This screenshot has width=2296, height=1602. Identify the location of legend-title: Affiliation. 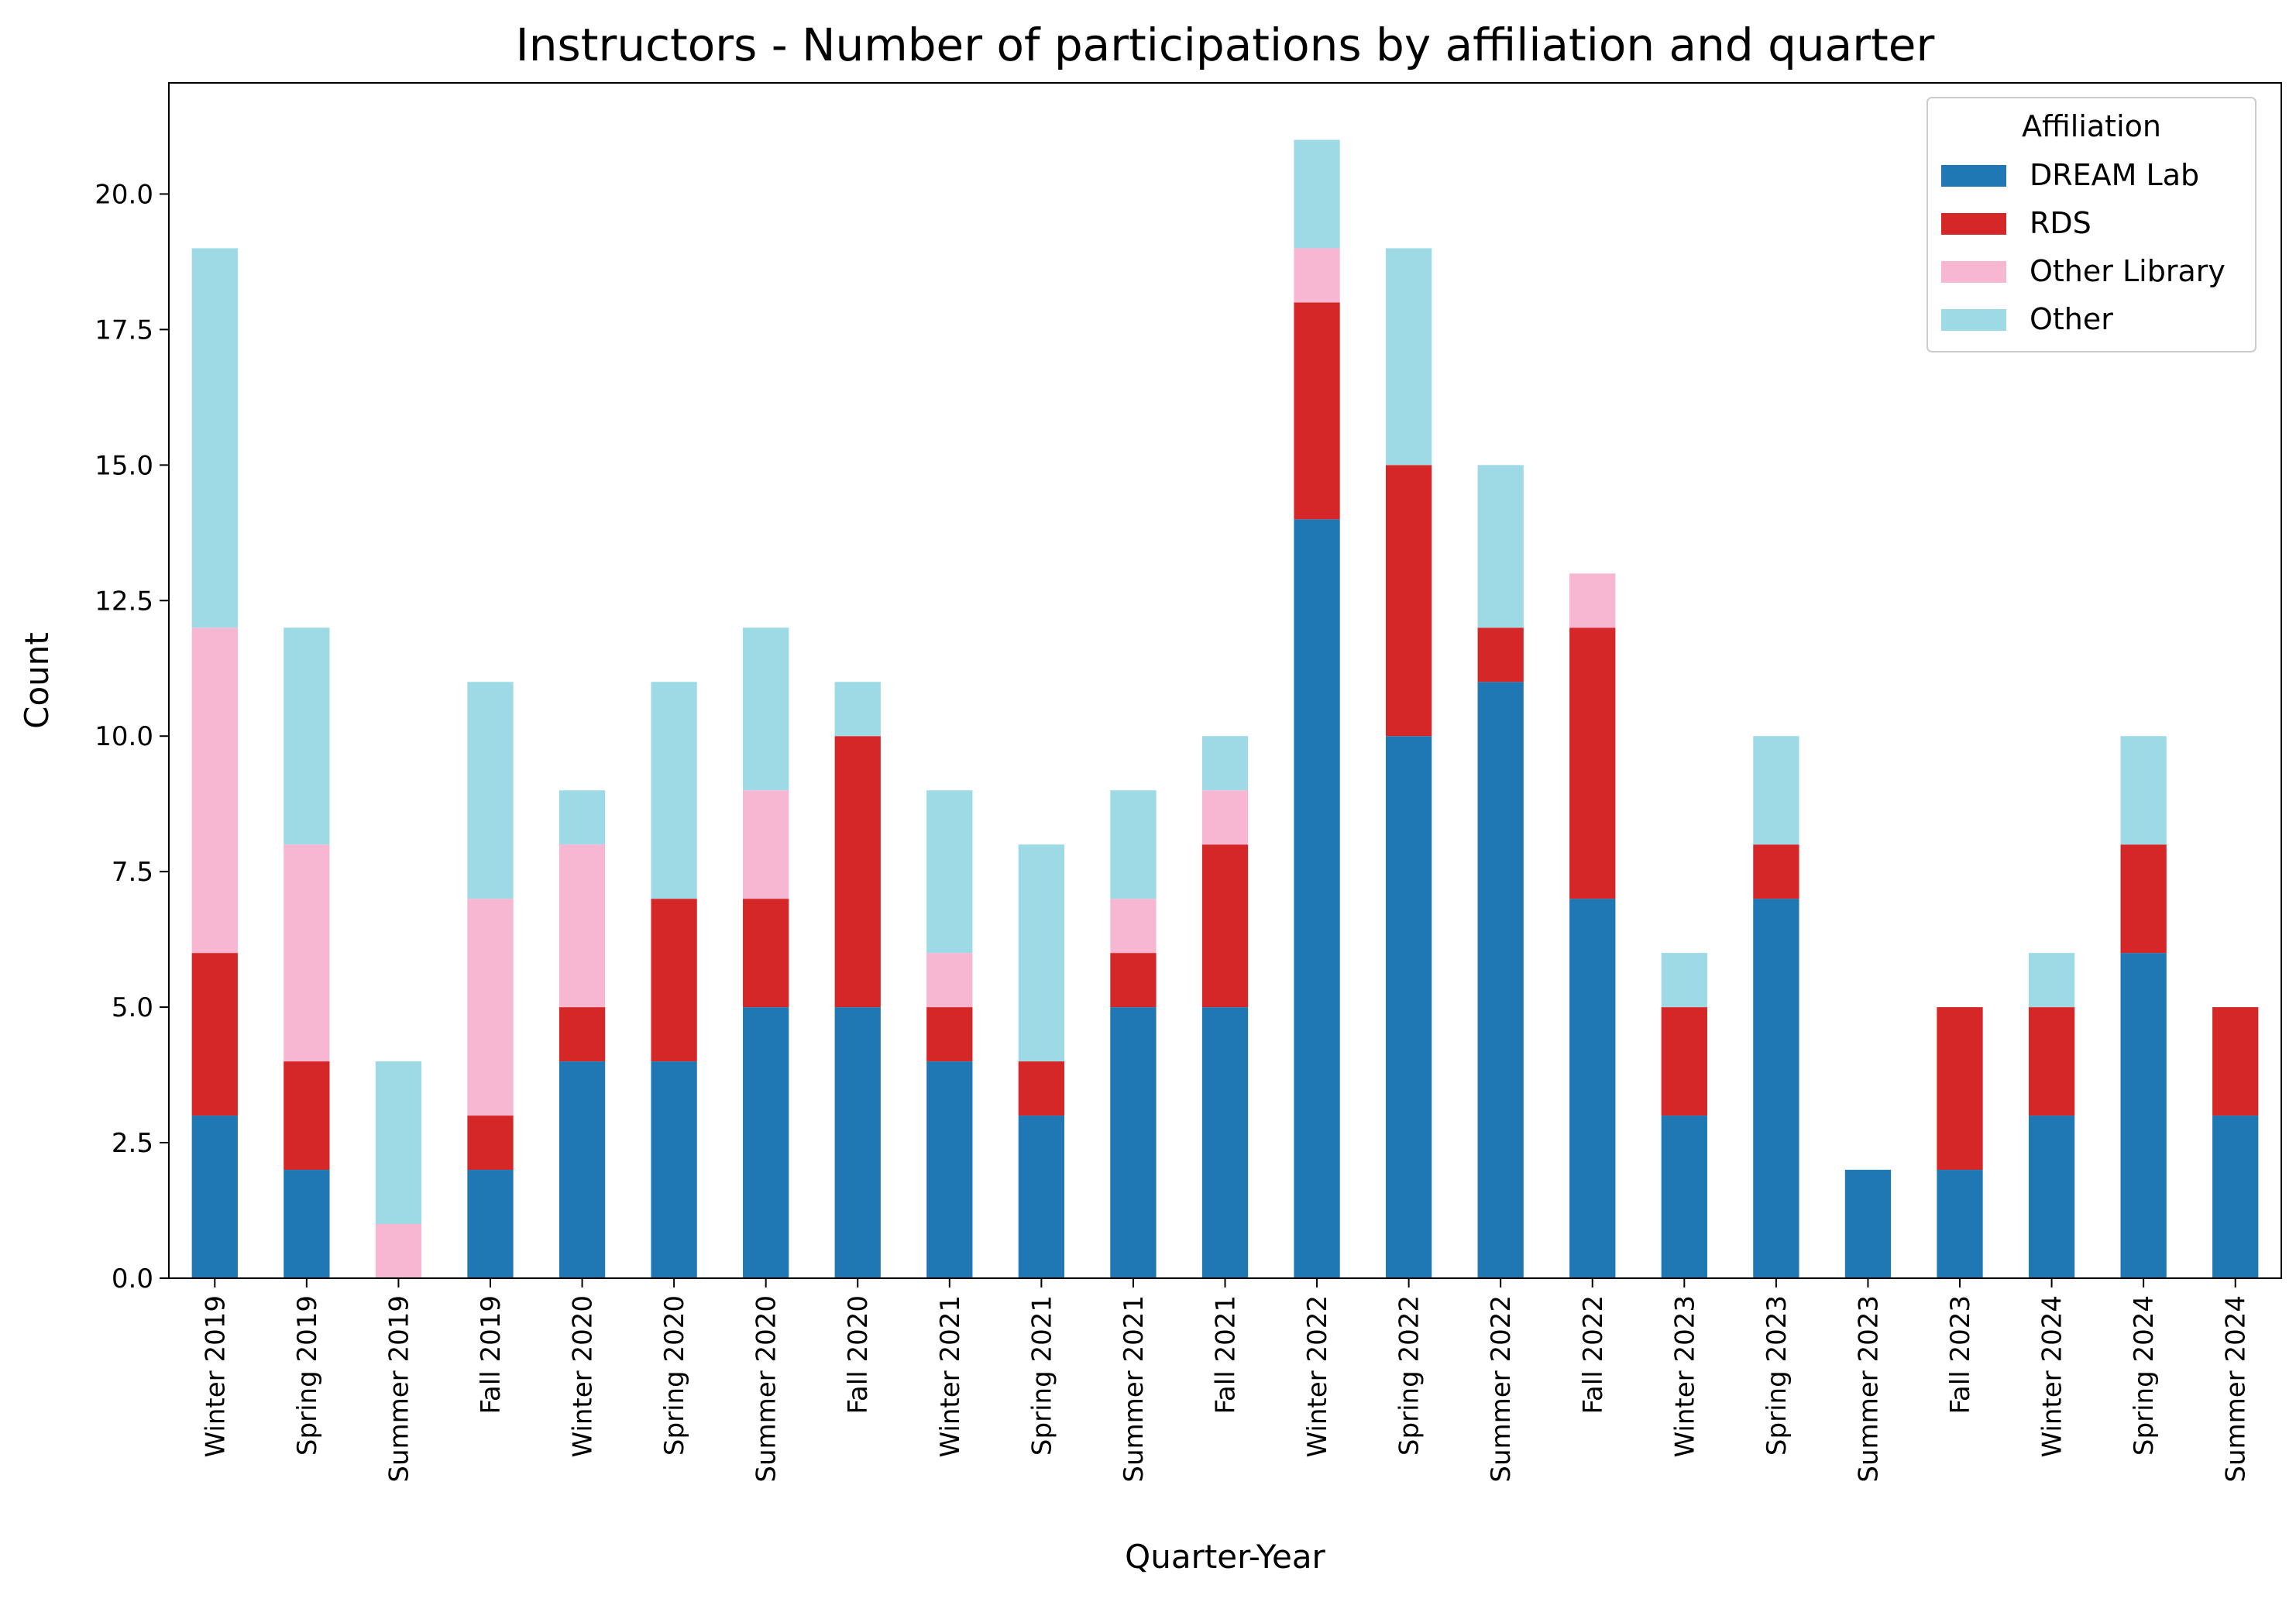
(2091, 126).